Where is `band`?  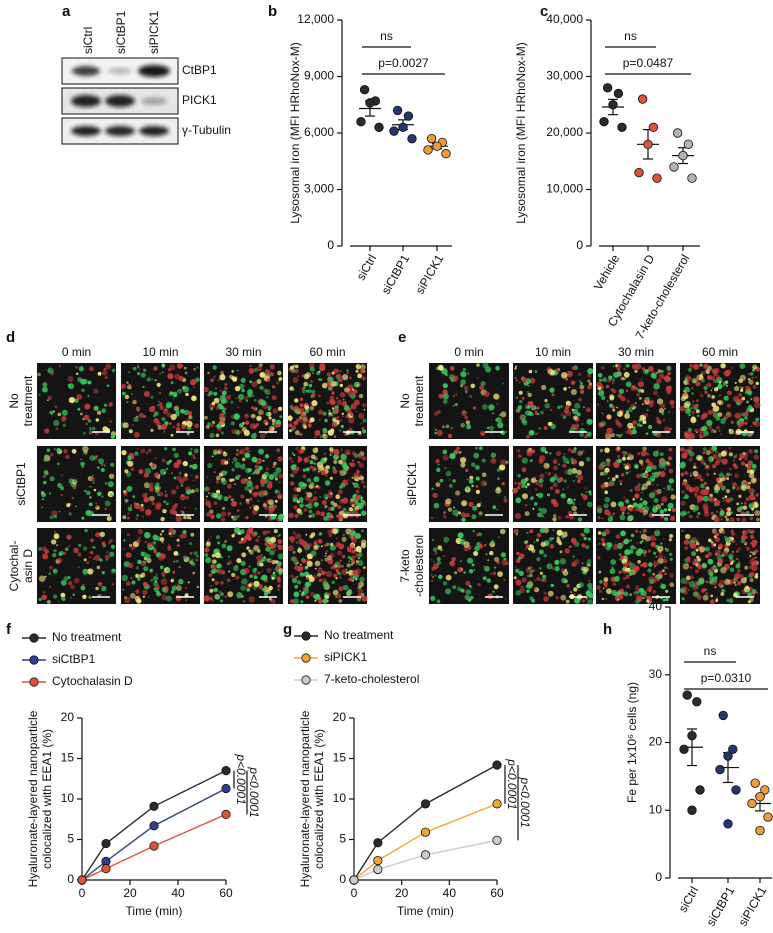 band is located at coordinates (154, 131).